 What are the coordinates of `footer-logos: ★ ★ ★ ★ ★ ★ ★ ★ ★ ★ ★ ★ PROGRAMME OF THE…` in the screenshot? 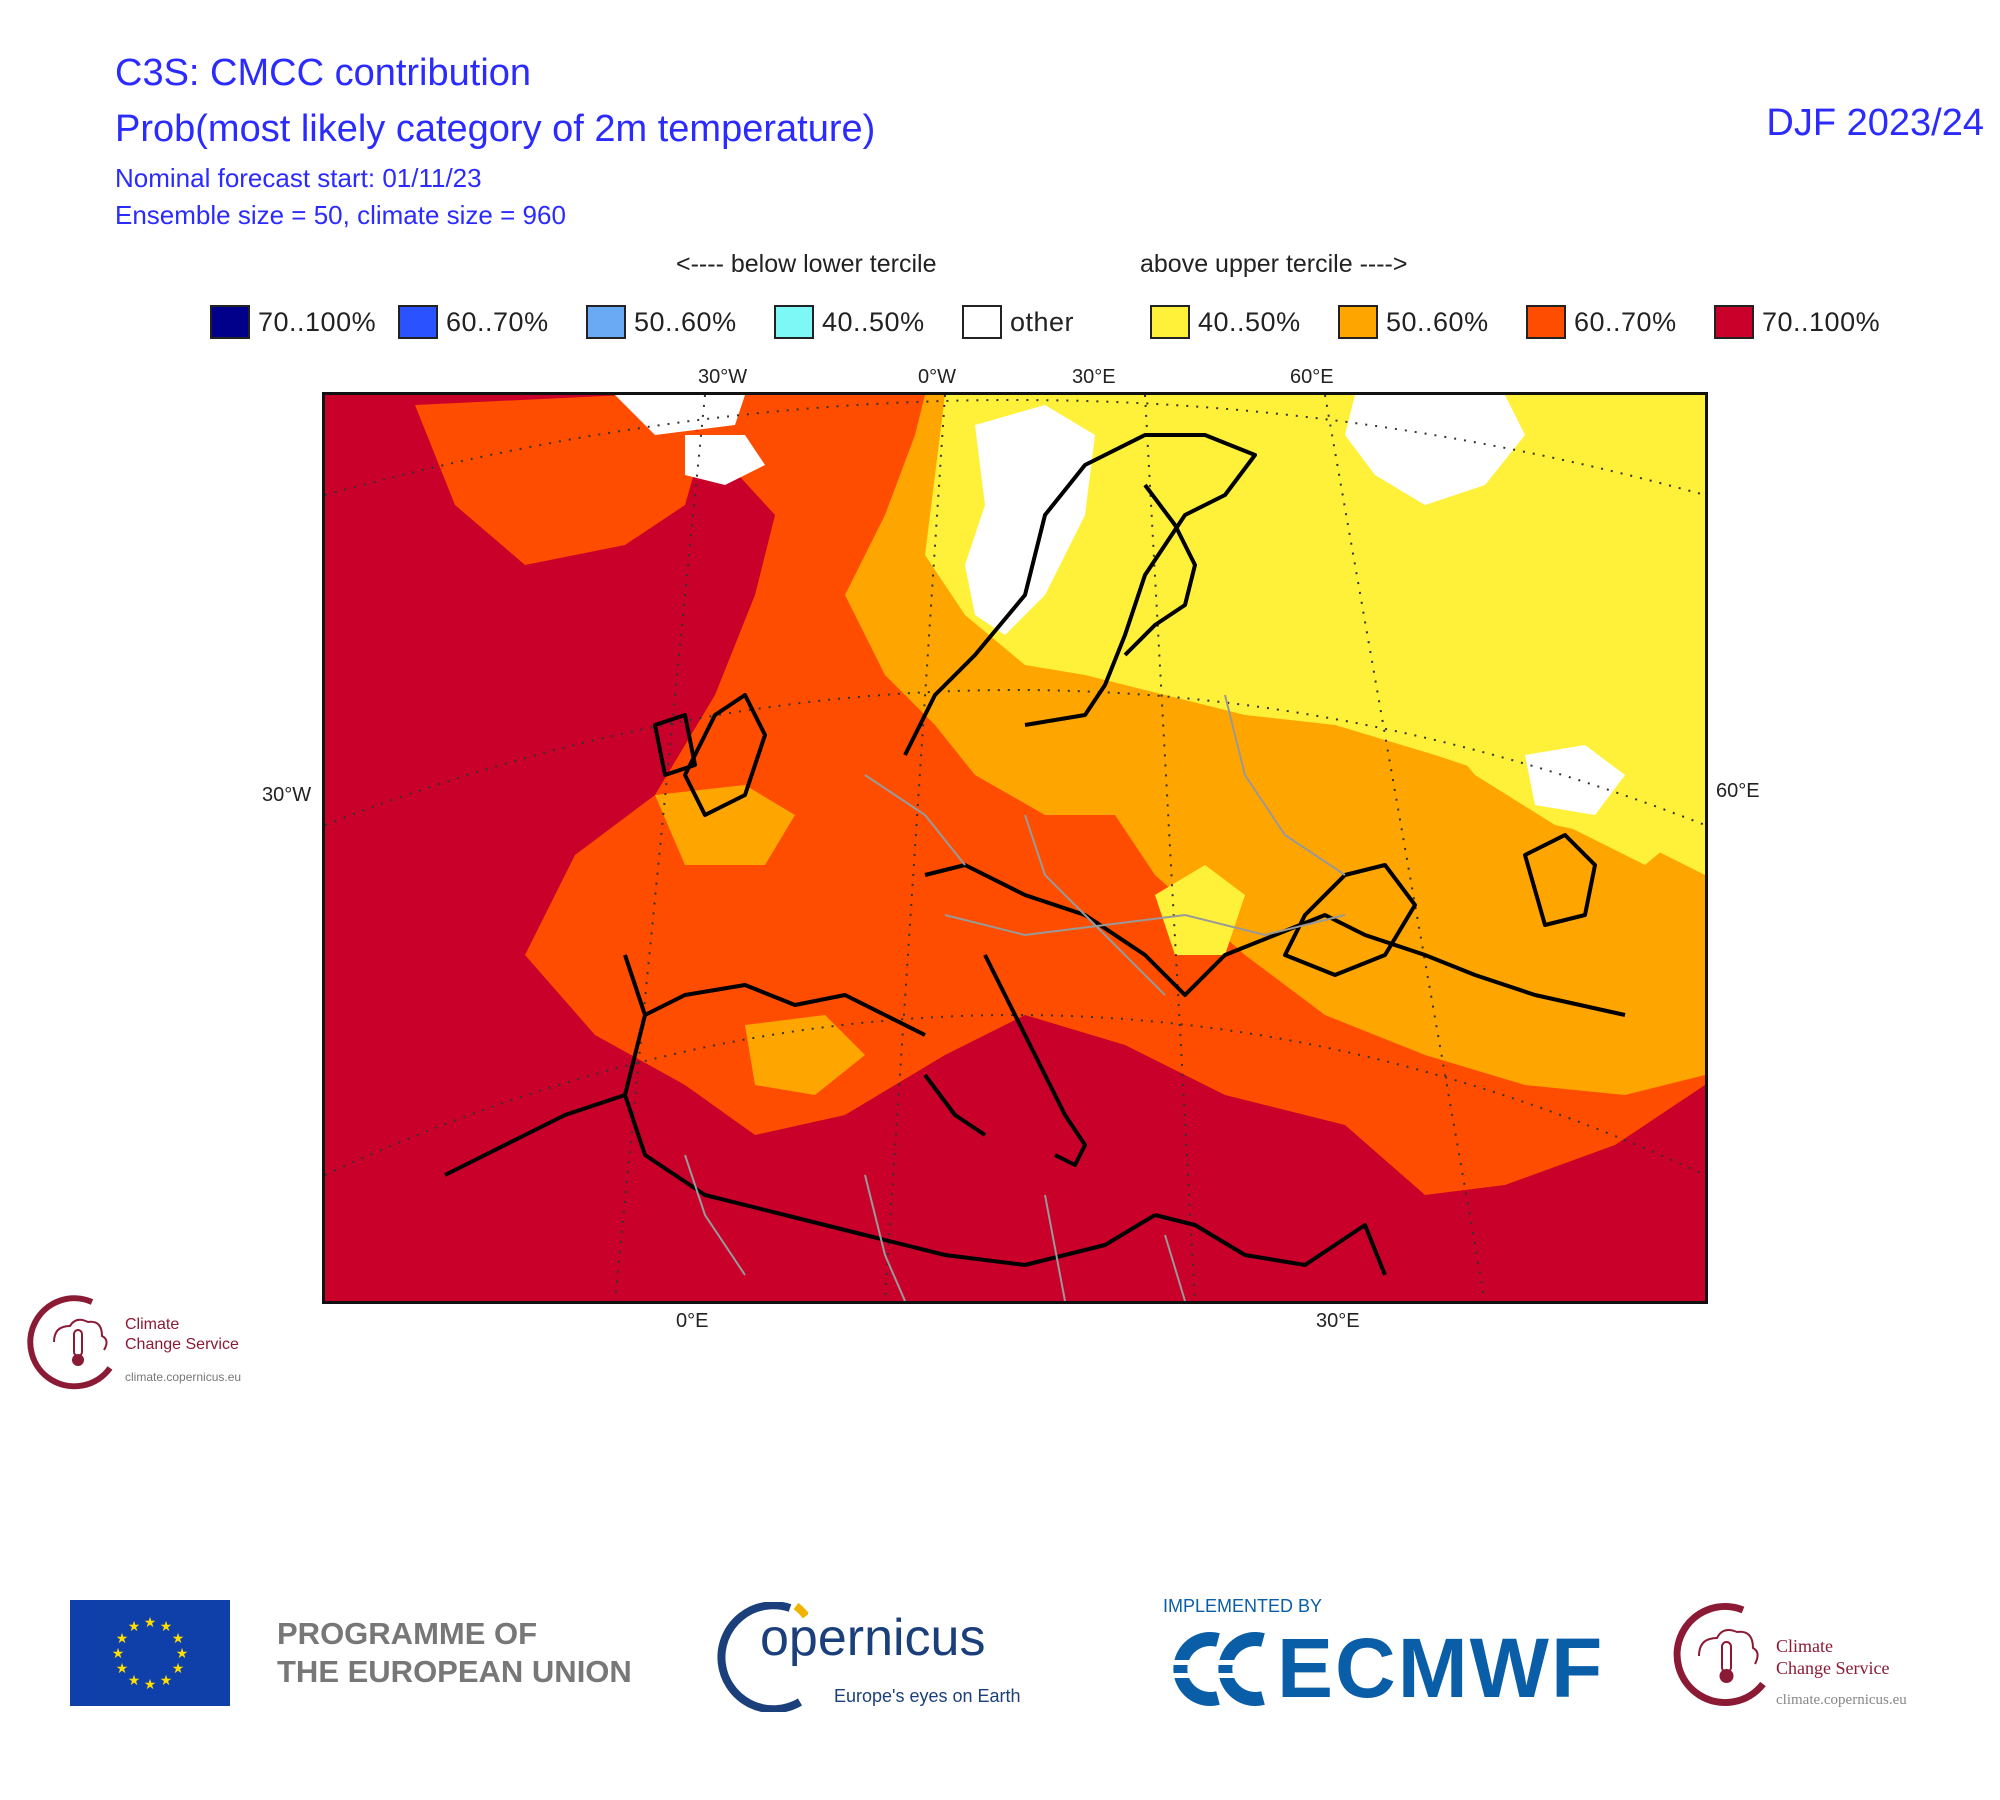 It's located at (1000, 1650).